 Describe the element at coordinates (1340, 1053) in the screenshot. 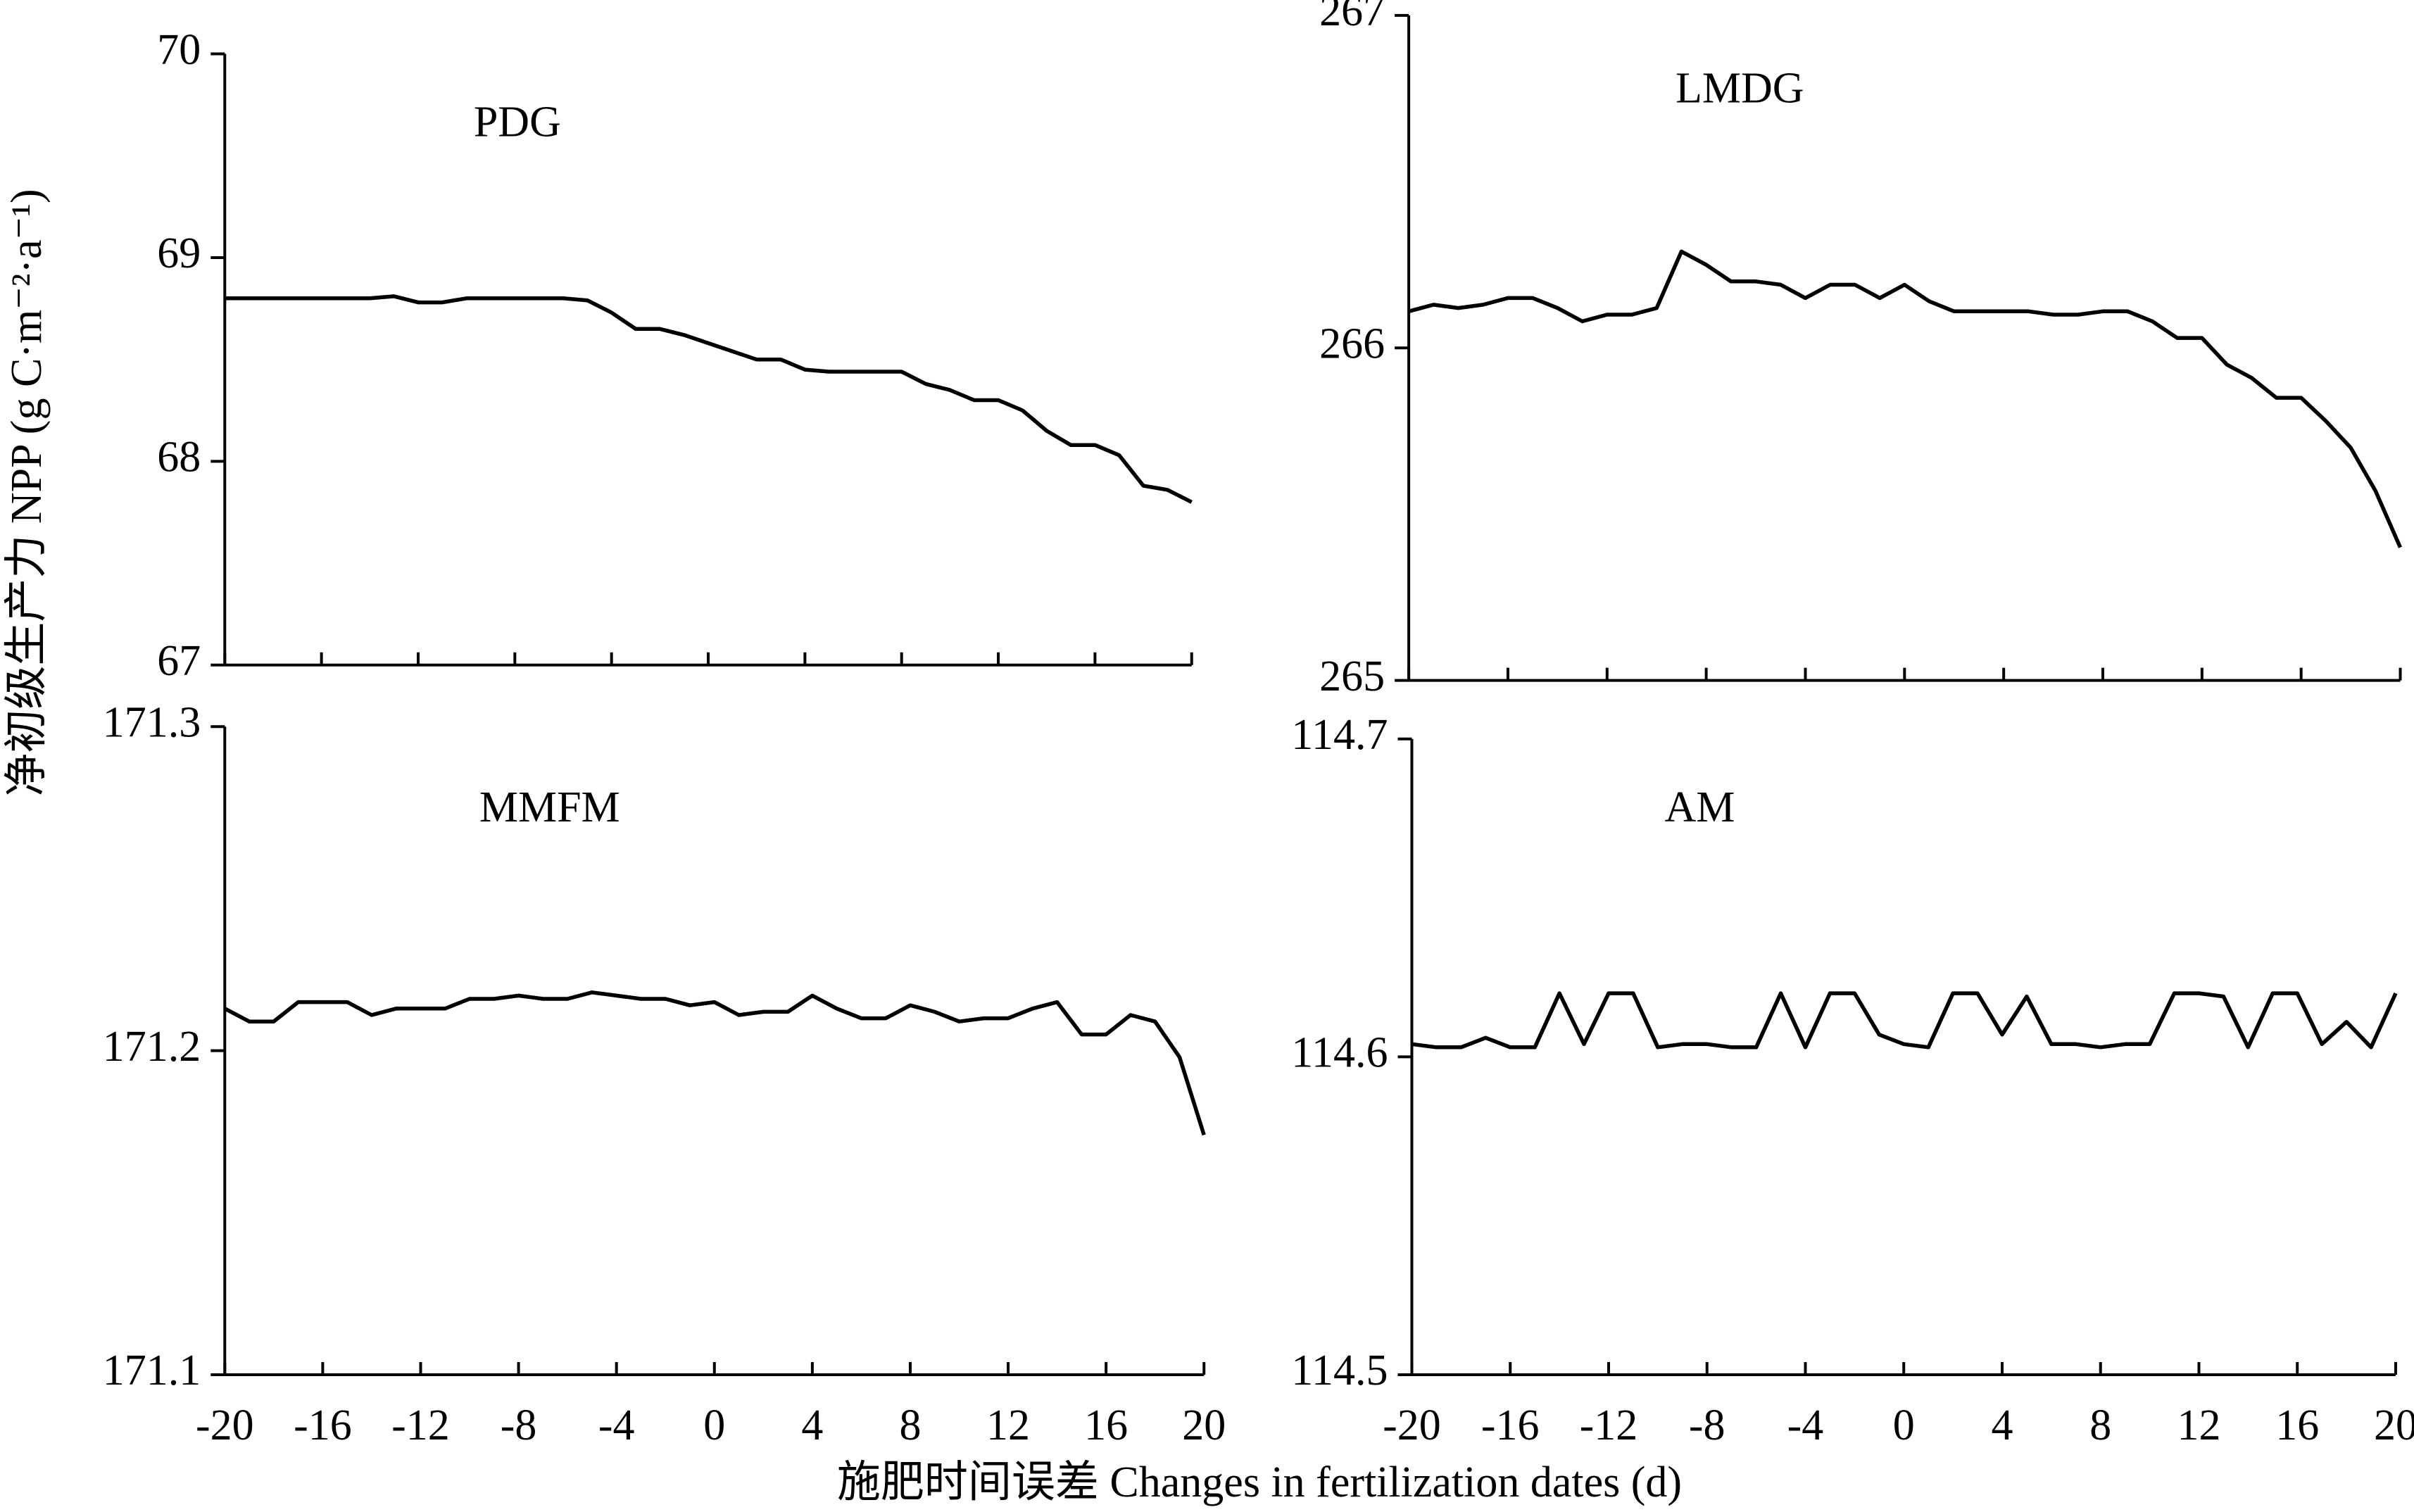

I see `y-tick-label: 114.6` at that location.